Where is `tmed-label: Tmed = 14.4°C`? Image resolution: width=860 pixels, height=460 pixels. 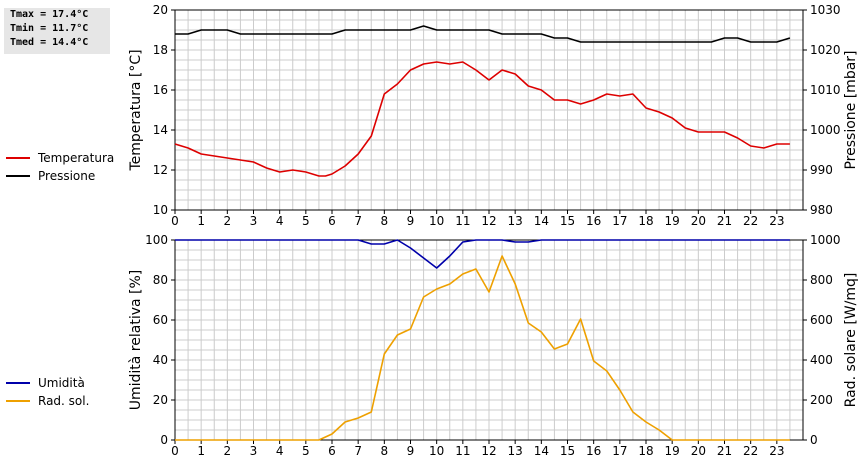
tmed-label: Tmed = 14.4°C is located at coordinates (49, 42).